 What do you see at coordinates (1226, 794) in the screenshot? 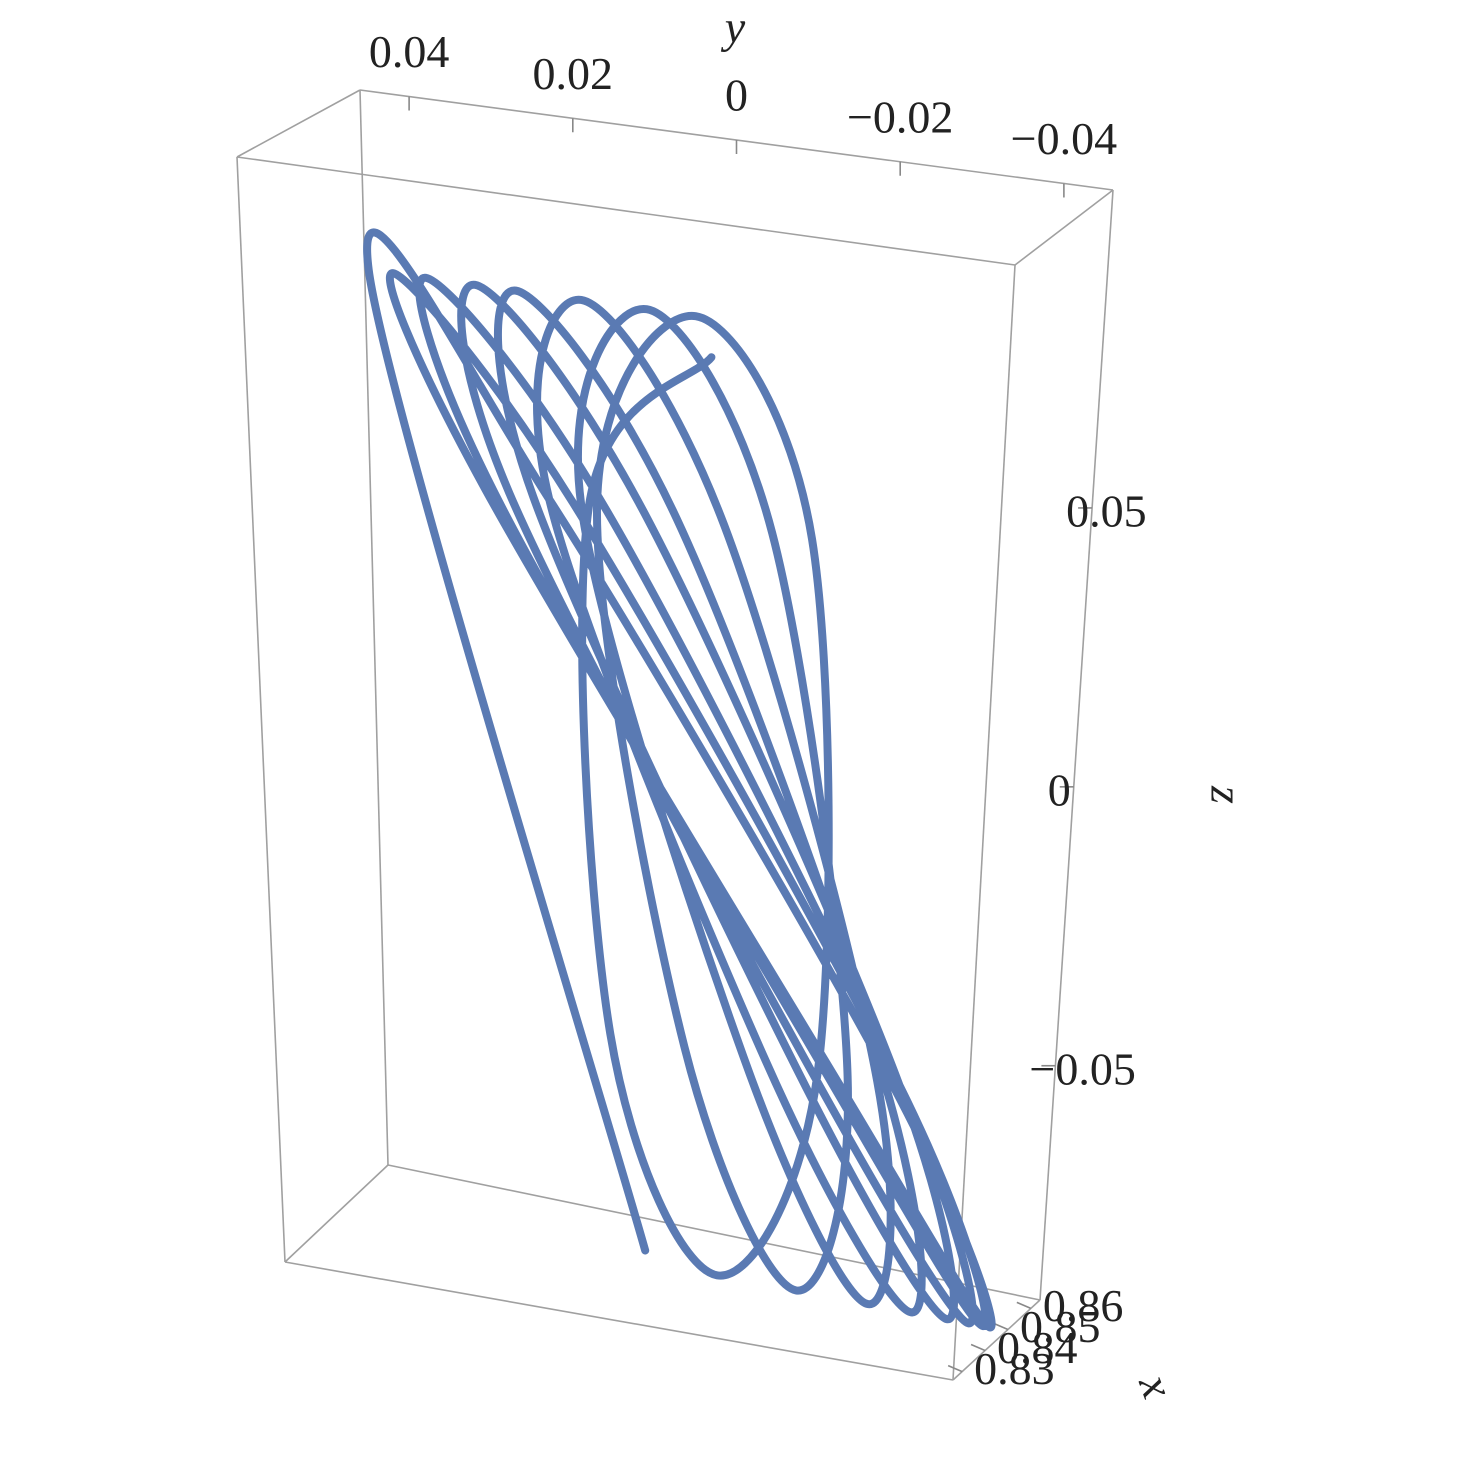
I see `z-axis-label: z` at bounding box center [1226, 794].